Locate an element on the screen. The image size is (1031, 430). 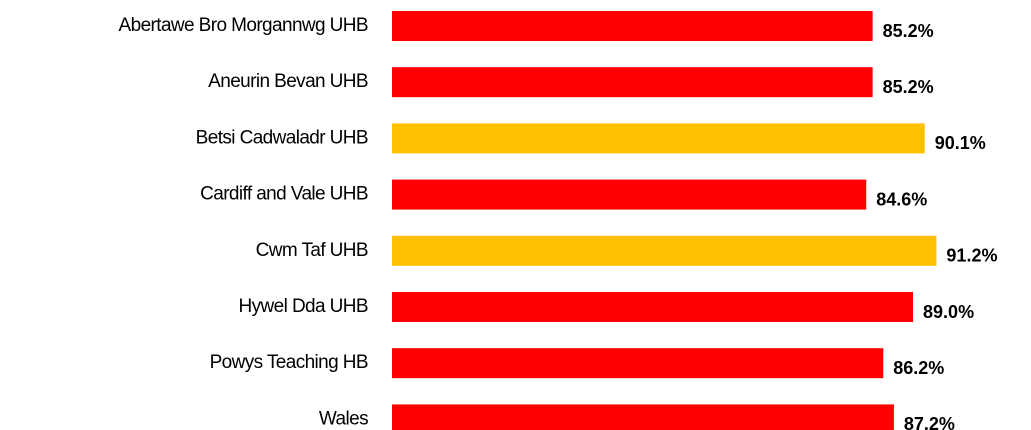
category-label: Hywel Dda UHB is located at coordinates (303, 306).